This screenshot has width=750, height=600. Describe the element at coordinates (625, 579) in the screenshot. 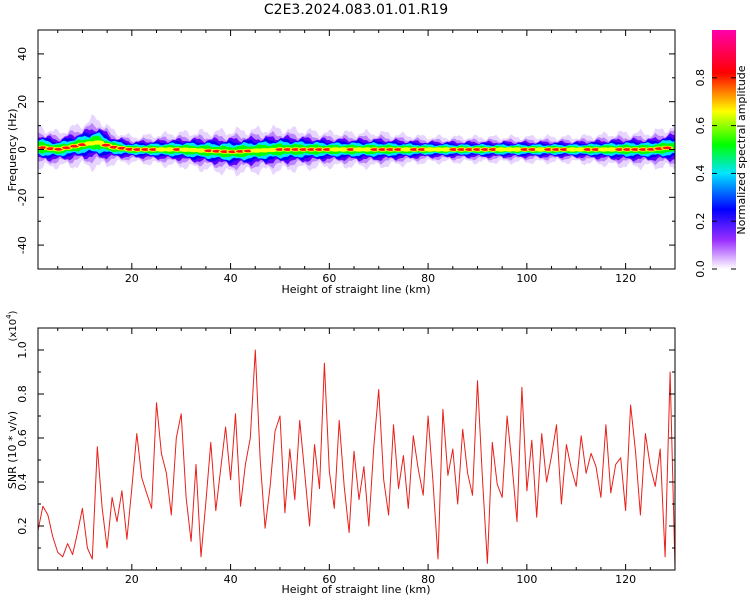

I see `snr-xtick-label: 120` at that location.